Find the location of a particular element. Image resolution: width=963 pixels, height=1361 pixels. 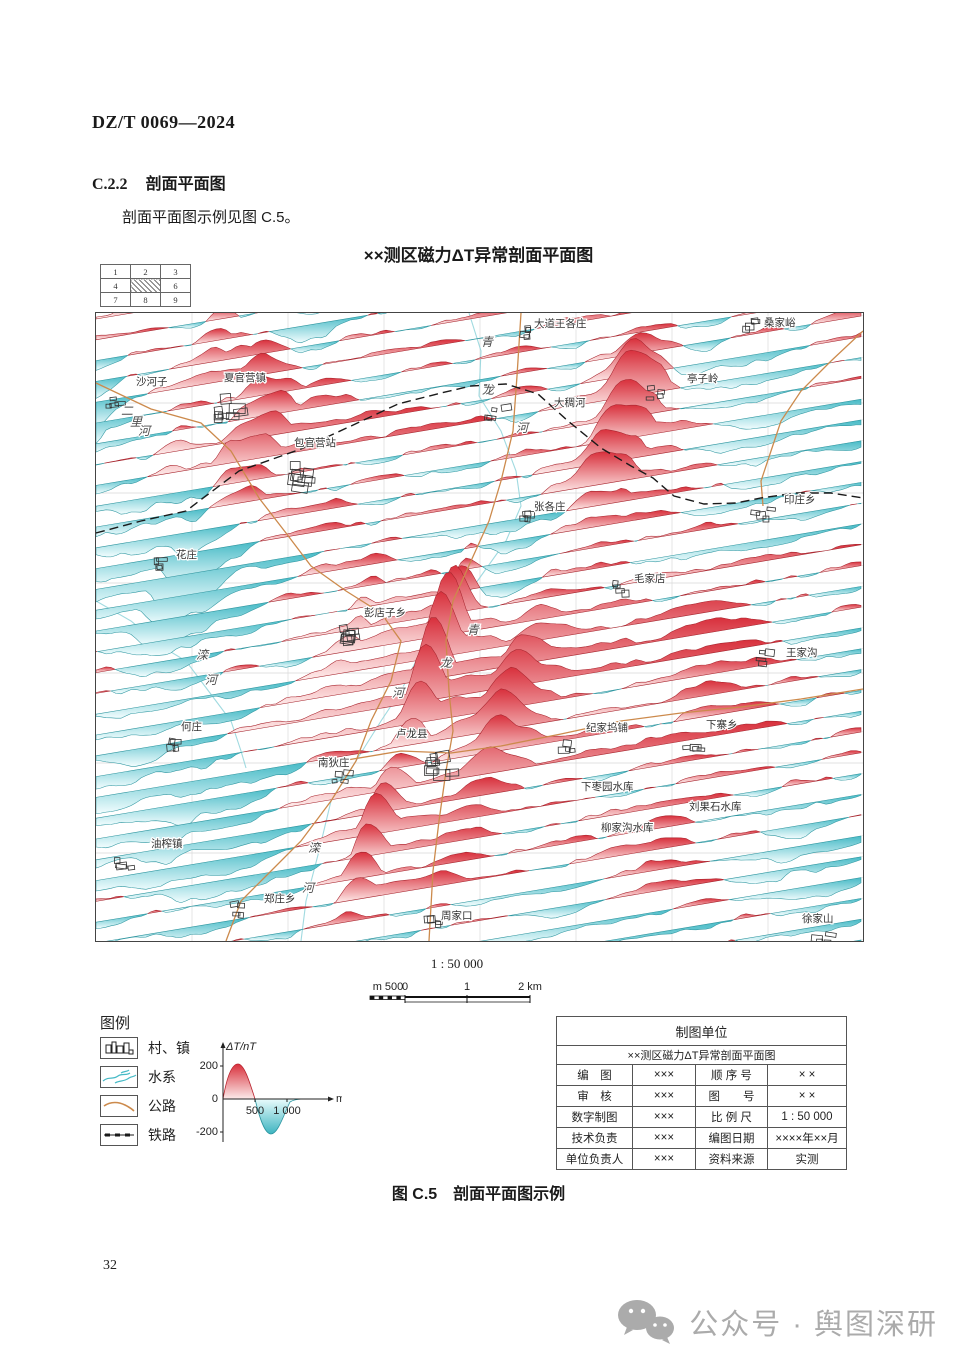

railway-icon is located at coordinates (119, 1135).